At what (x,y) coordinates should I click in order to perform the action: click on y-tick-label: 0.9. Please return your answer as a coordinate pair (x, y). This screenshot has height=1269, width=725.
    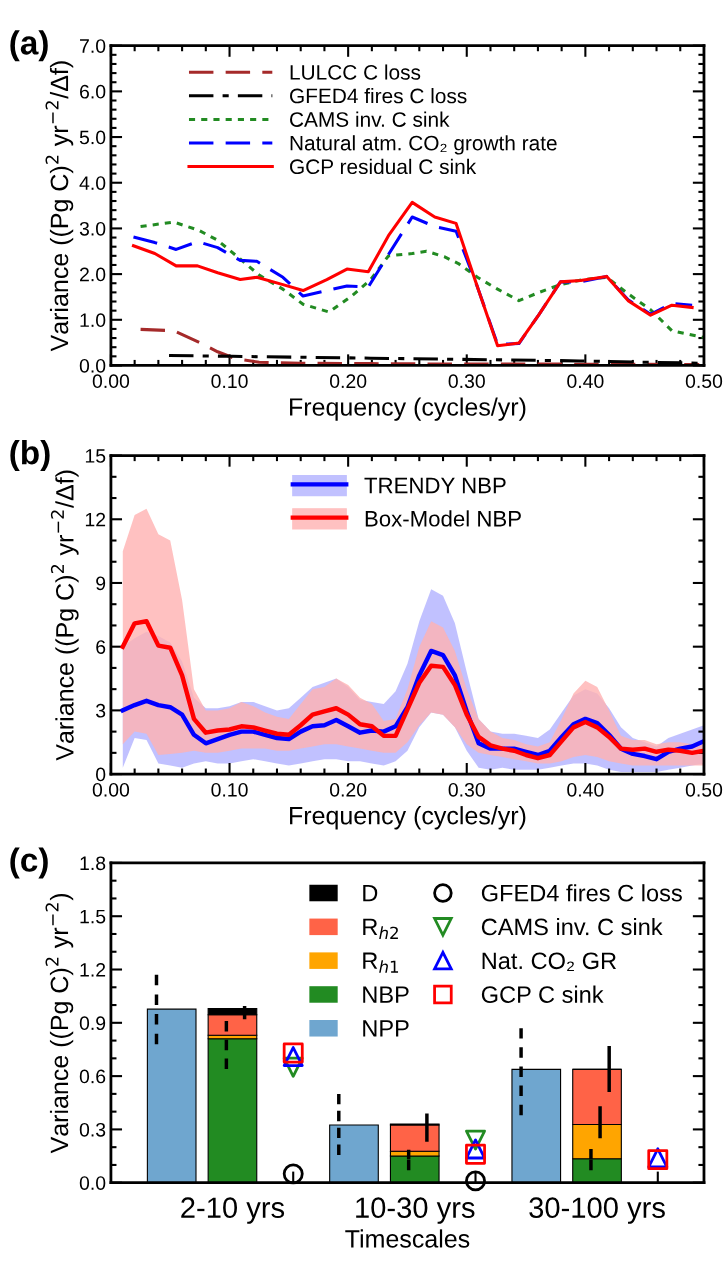
    Looking at the image, I should click on (92, 1023).